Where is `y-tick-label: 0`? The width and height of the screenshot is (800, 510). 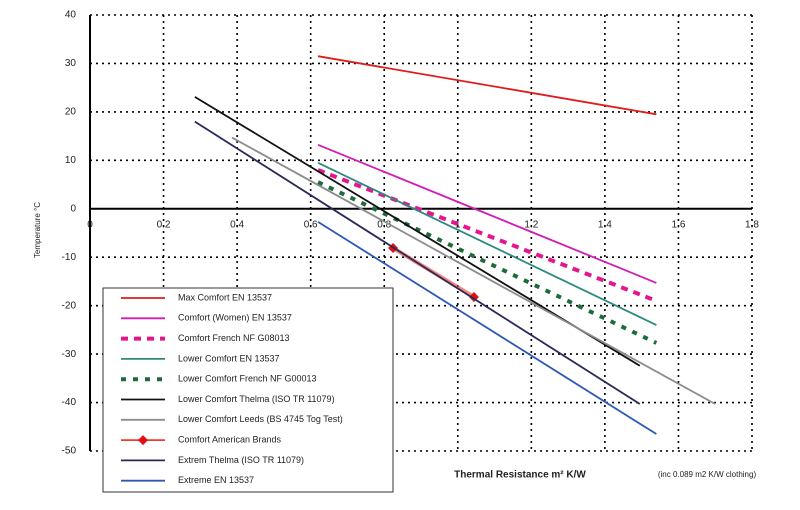
y-tick-label: 0 is located at coordinates (73, 208).